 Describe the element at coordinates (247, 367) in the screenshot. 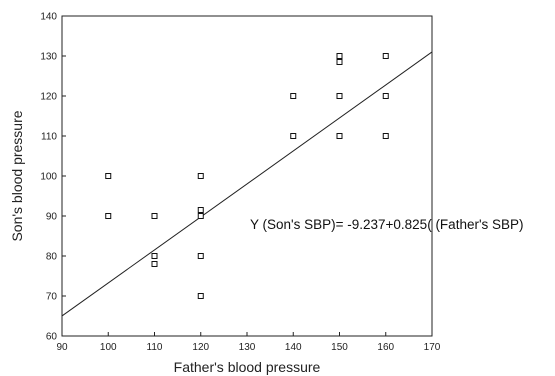

I see `x-axis-title: Father's blood pressure` at that location.